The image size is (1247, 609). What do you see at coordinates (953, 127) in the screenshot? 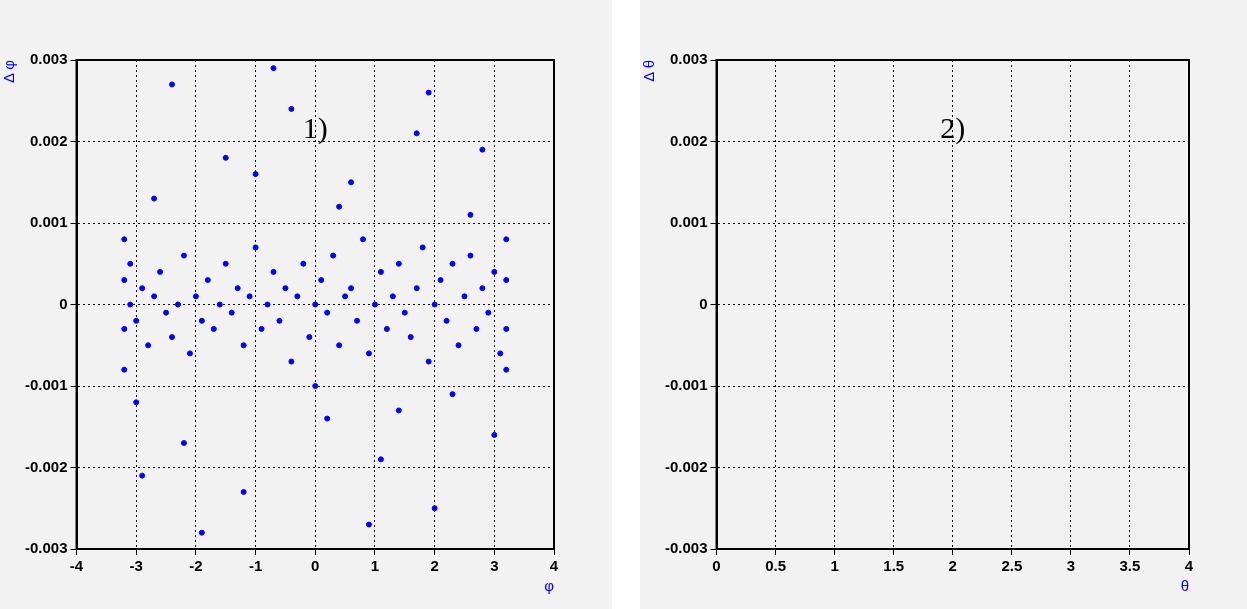
I see `annotation: 2)` at bounding box center [953, 127].